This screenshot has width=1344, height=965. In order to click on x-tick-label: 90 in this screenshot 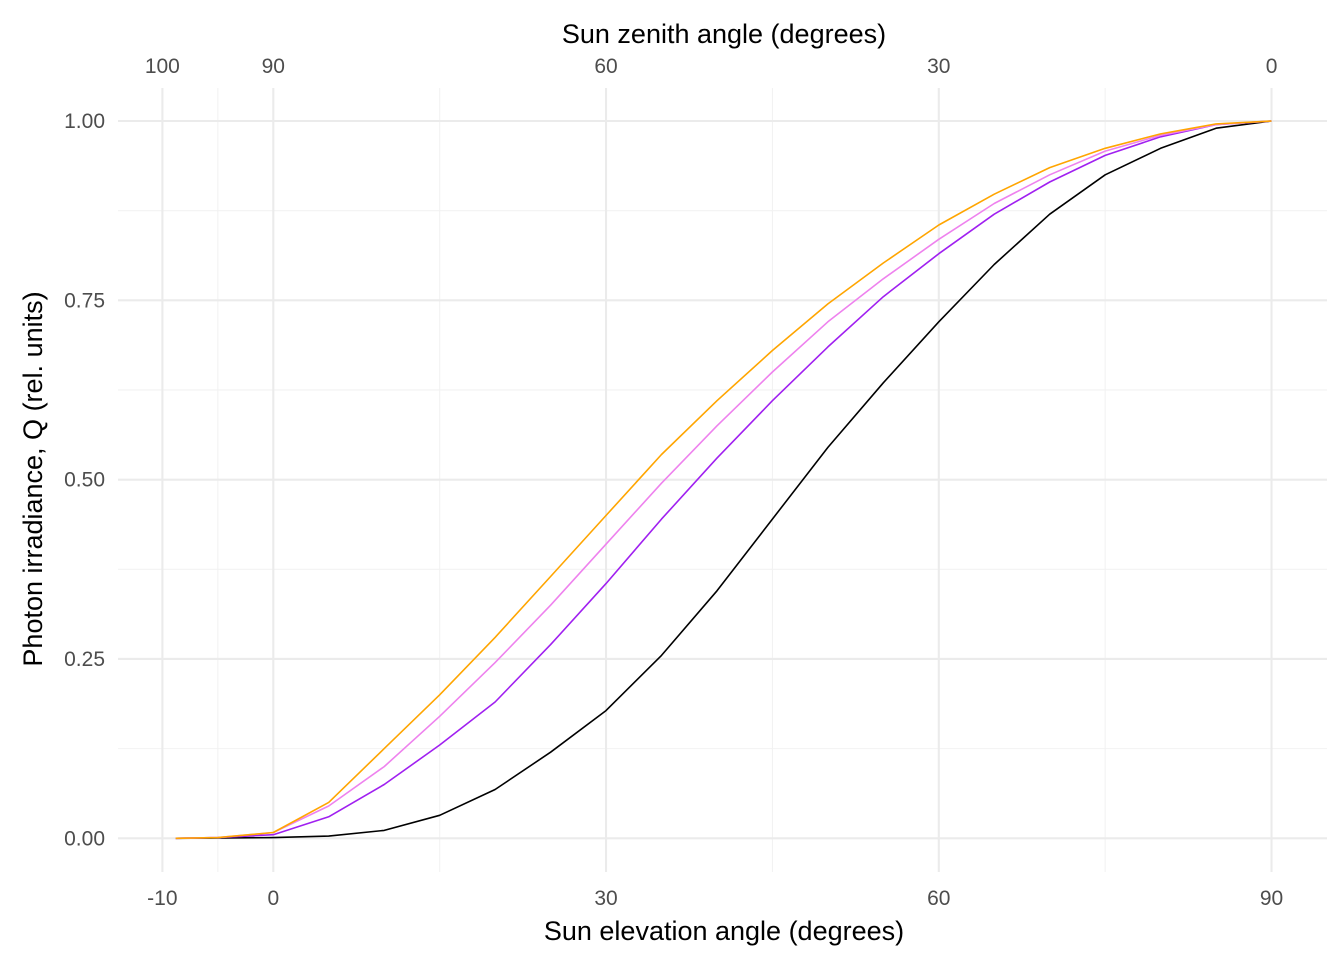, I will do `click(1271, 898)`.